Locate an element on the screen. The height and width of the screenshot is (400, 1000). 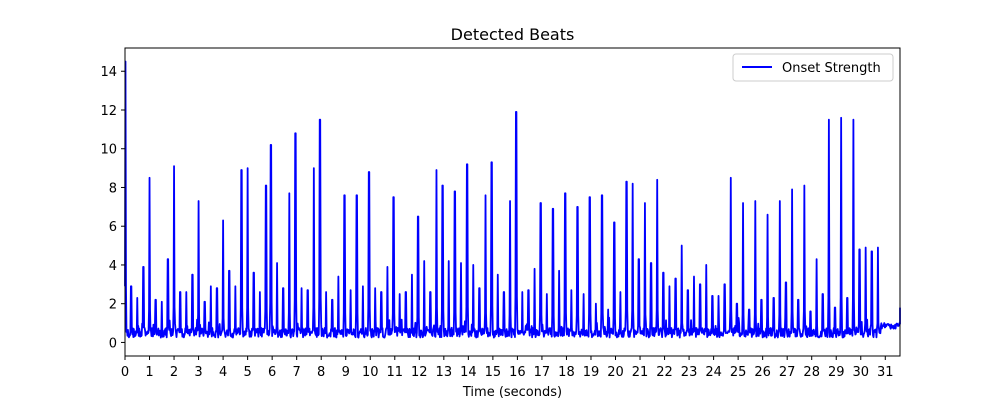
x-tick-label: 23 is located at coordinates (689, 372).